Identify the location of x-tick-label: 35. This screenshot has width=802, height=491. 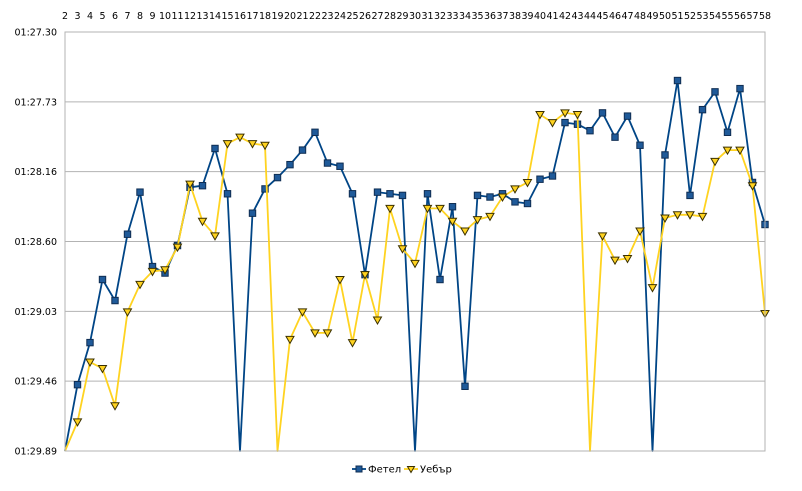
(477, 16).